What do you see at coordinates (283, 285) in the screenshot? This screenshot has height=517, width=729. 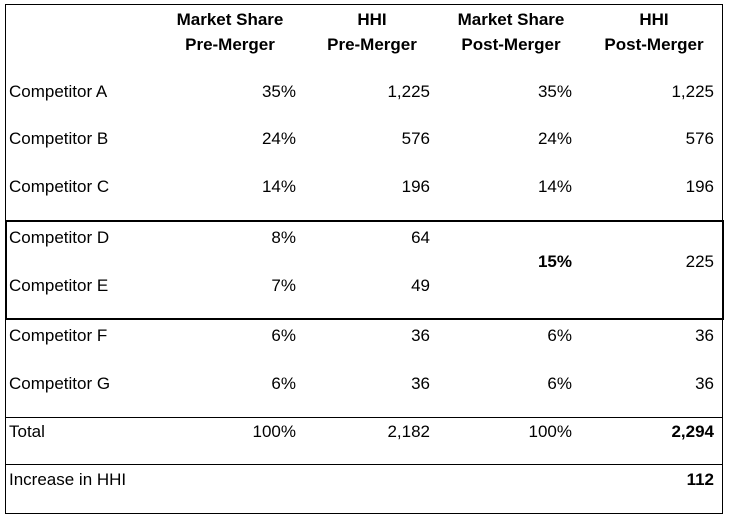 I see `row-e-ms-pre: 7%` at bounding box center [283, 285].